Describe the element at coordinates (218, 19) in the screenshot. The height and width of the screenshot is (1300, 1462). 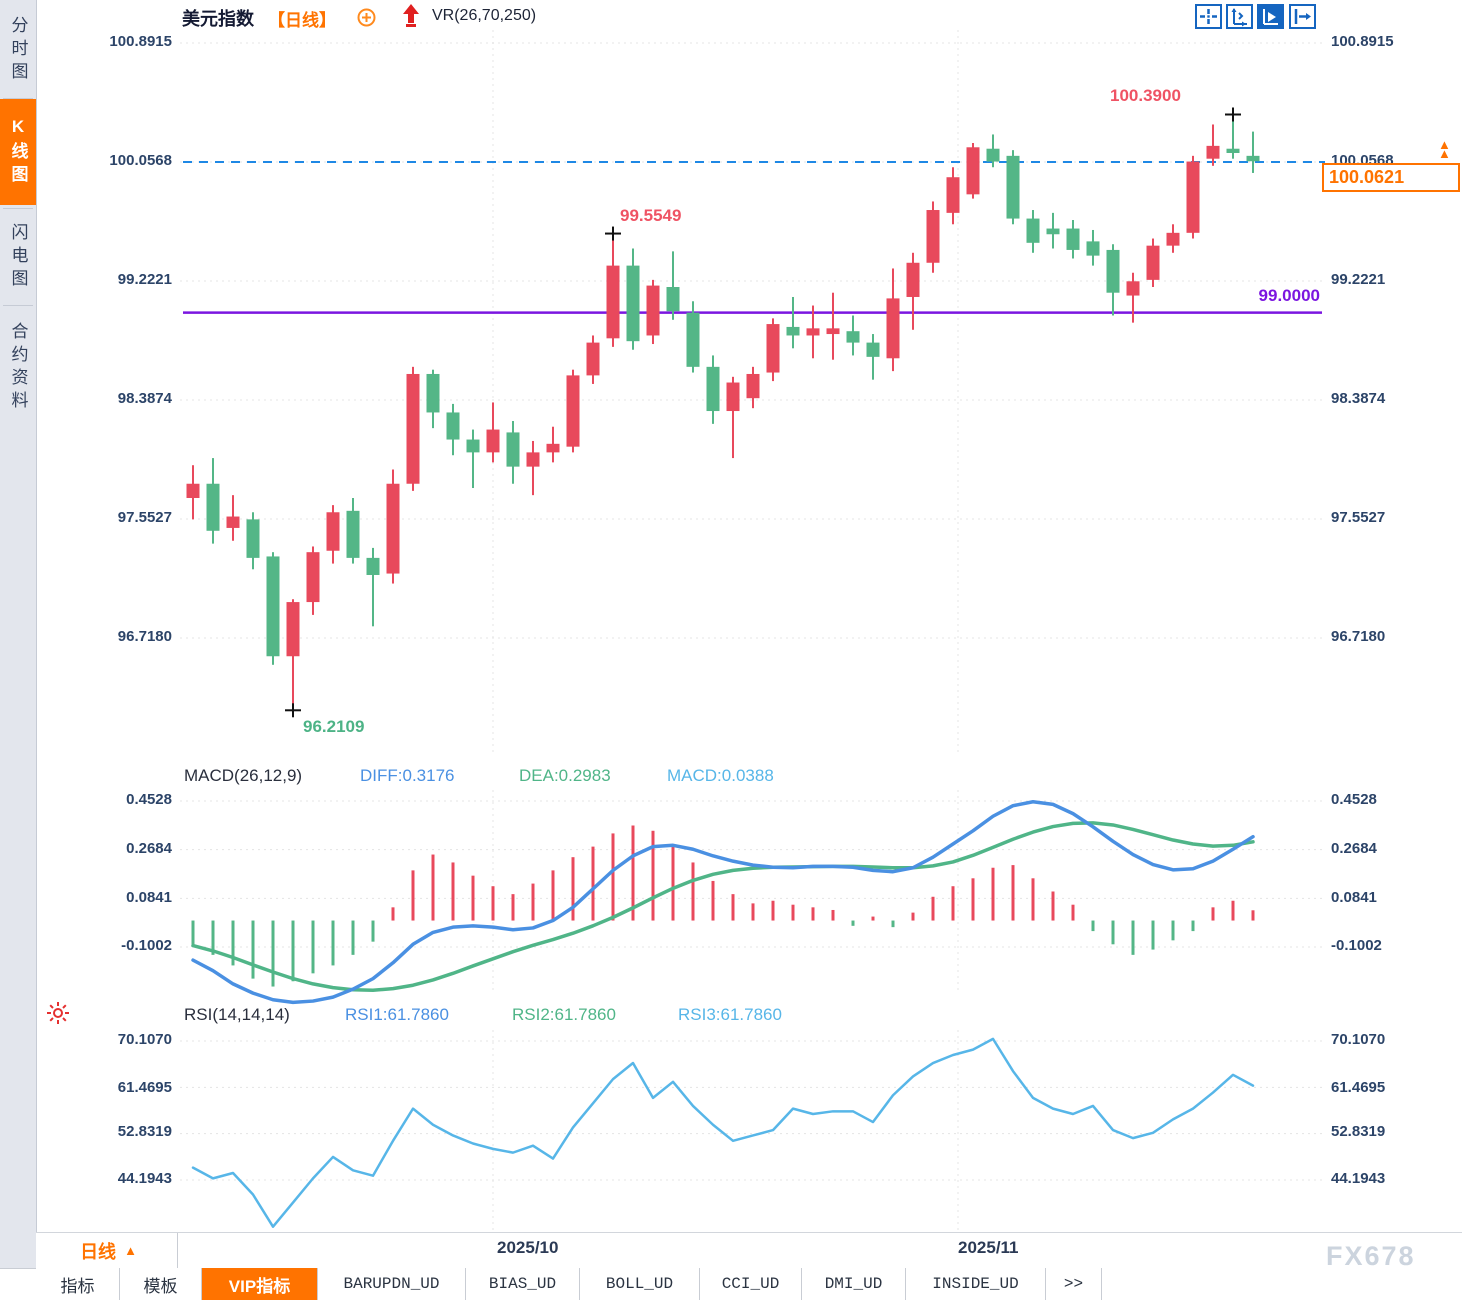
I see `symbol-title: 美元指数` at that location.